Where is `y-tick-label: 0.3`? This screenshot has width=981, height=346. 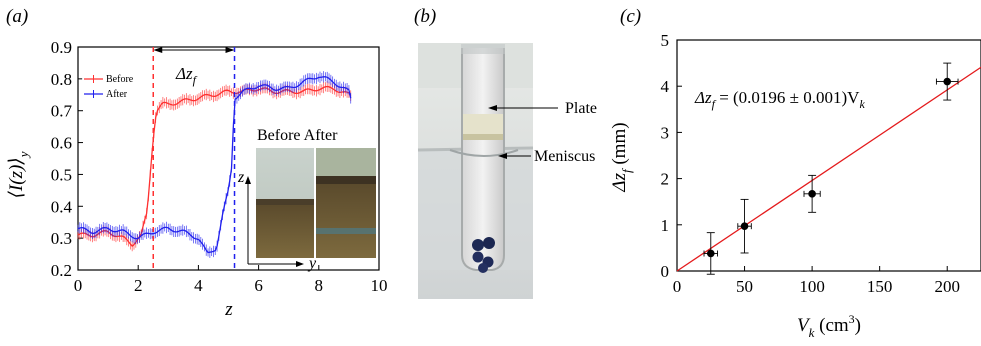
y-tick-label: 0.3 is located at coordinates (61, 238).